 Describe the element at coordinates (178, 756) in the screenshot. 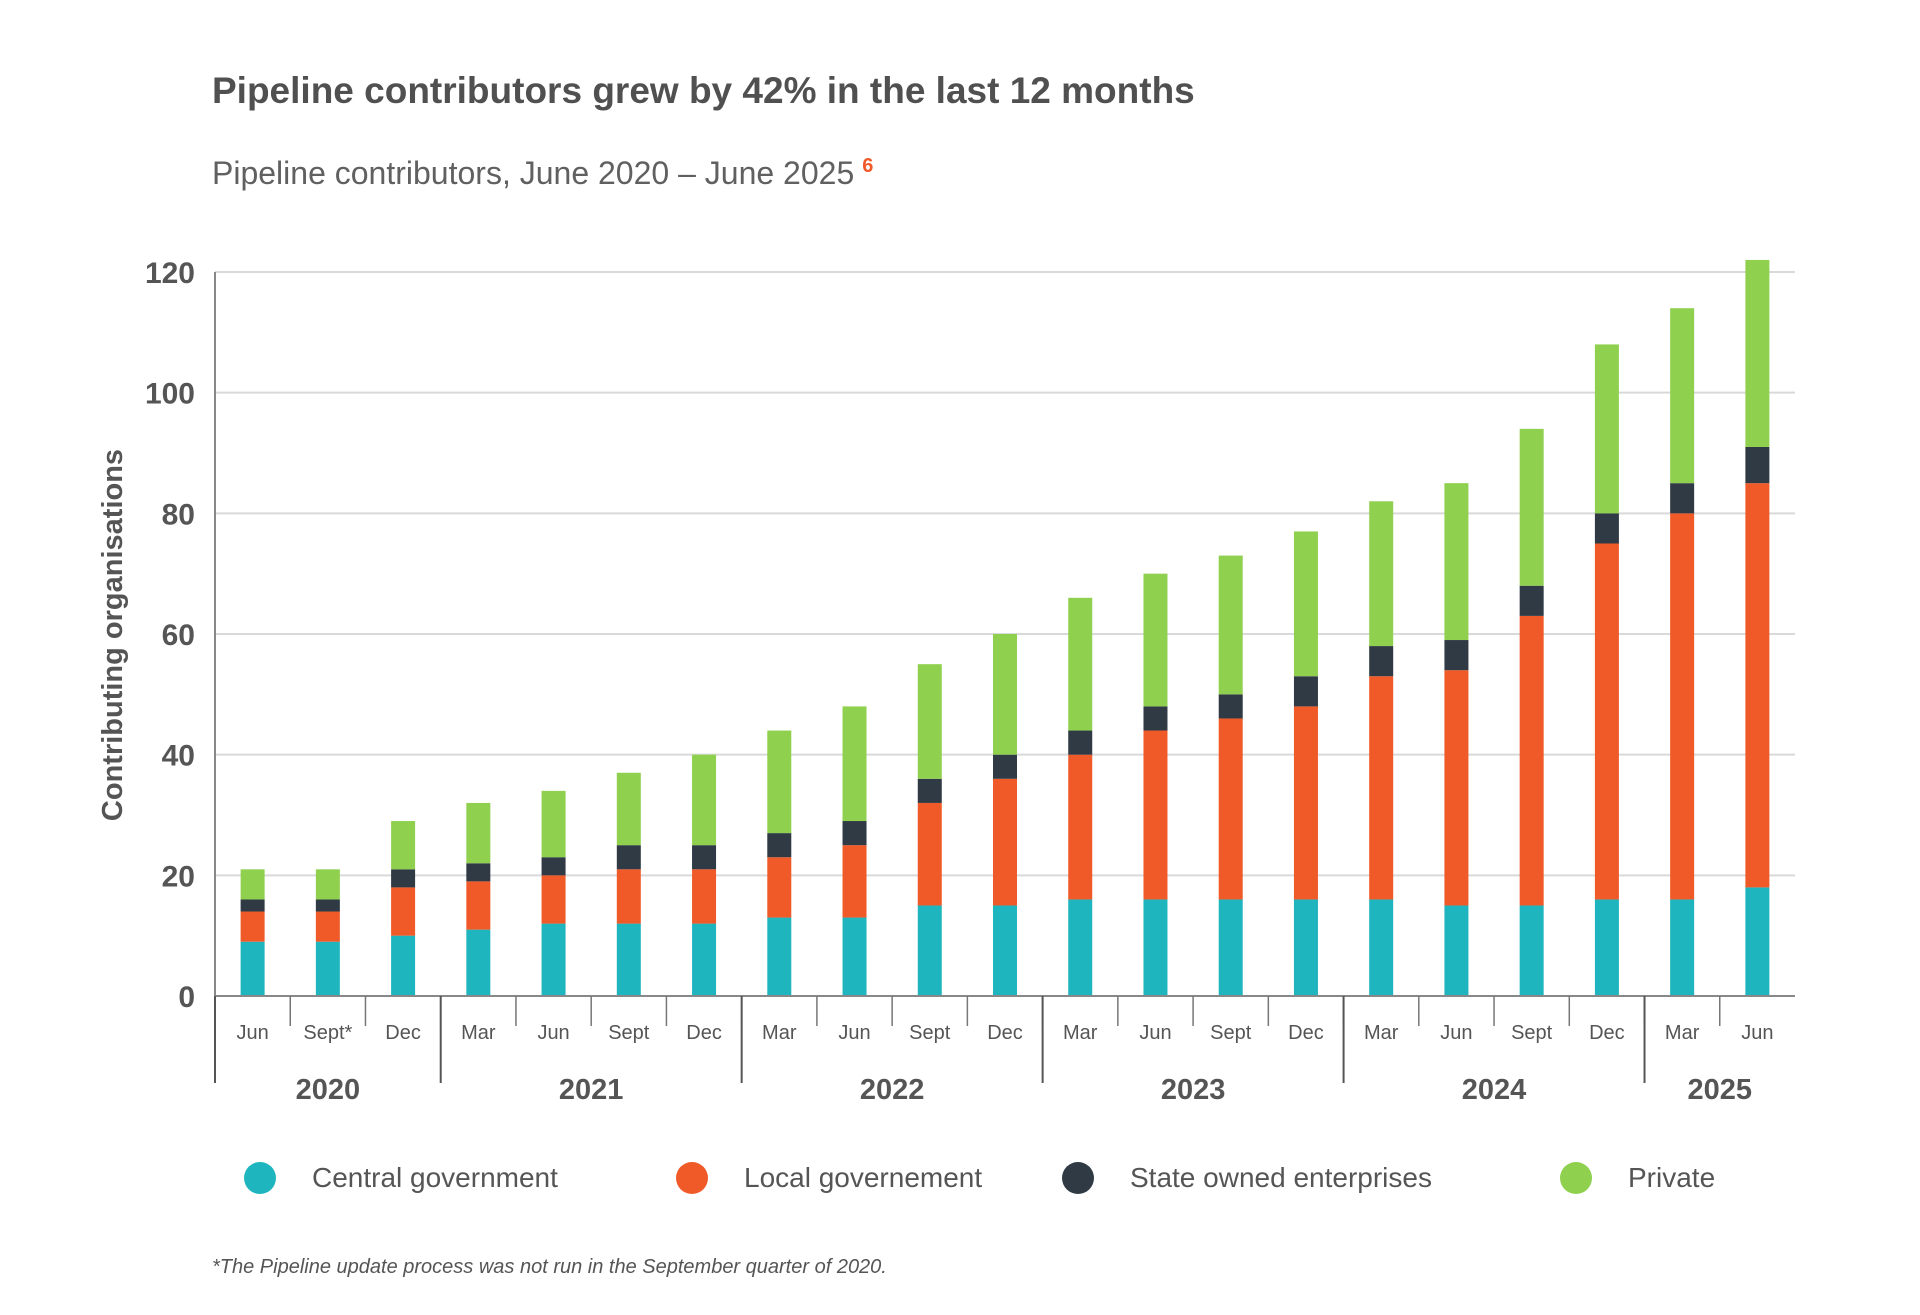

I see `y-tick-label: 40` at that location.